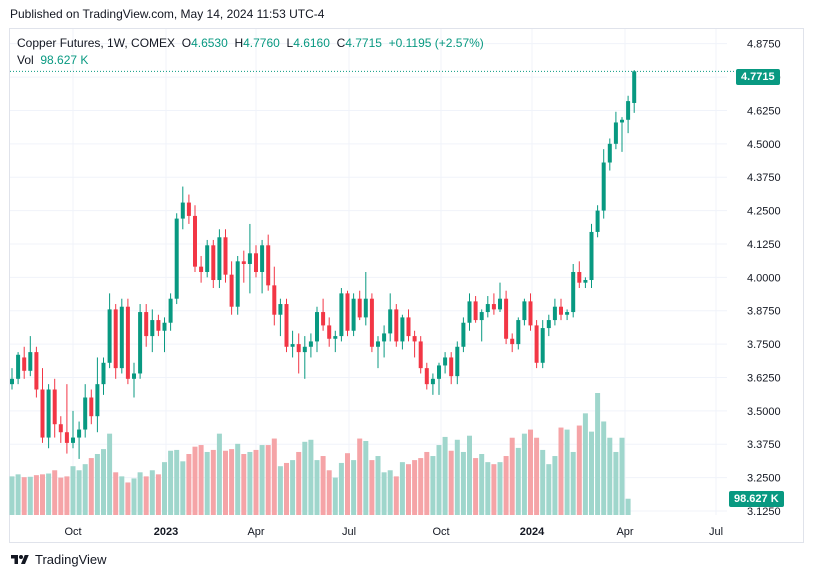 This screenshot has width=813, height=579. Describe the element at coordinates (756, 499) in the screenshot. I see `last-volume-tag: 98.627 K` at that location.